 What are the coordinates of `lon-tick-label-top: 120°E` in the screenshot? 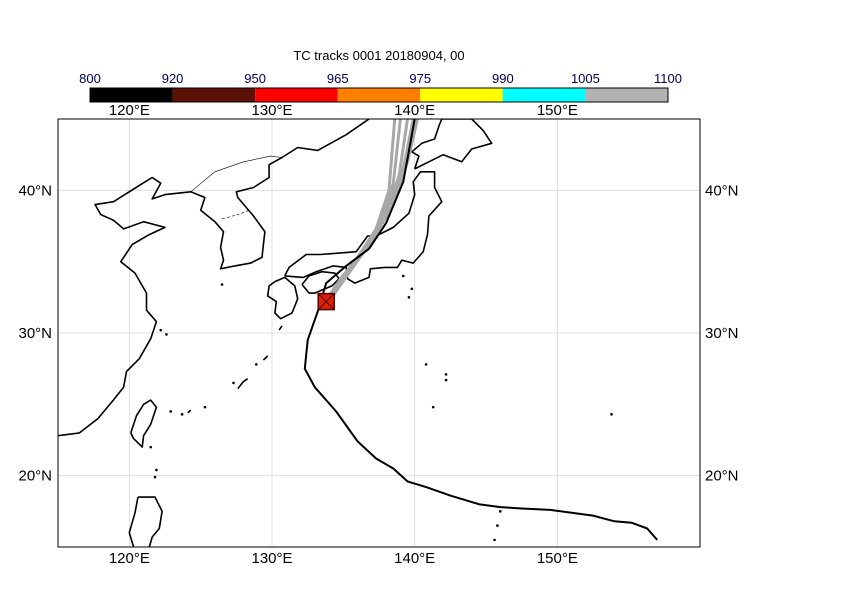 It's located at (129, 110).